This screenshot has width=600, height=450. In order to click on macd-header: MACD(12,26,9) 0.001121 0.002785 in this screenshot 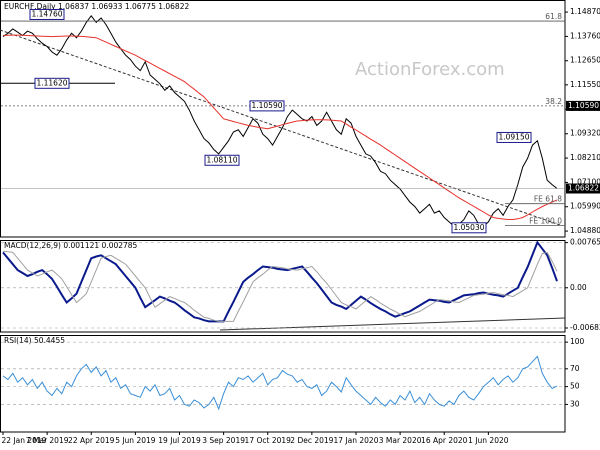, I will do `click(71, 245)`.